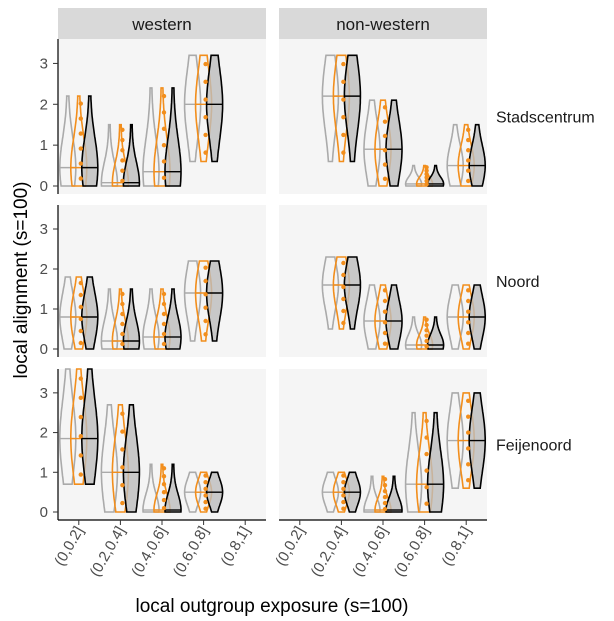 This screenshot has height=621, width=614. Describe the element at coordinates (383, 24) in the screenshot. I see `column-strip-label: non-western` at that location.